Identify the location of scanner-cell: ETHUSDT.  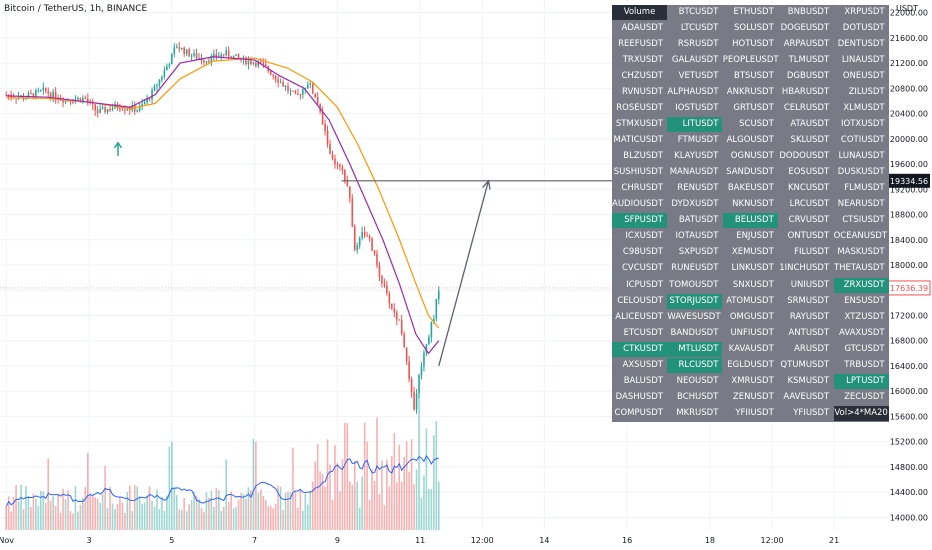
(753, 12).